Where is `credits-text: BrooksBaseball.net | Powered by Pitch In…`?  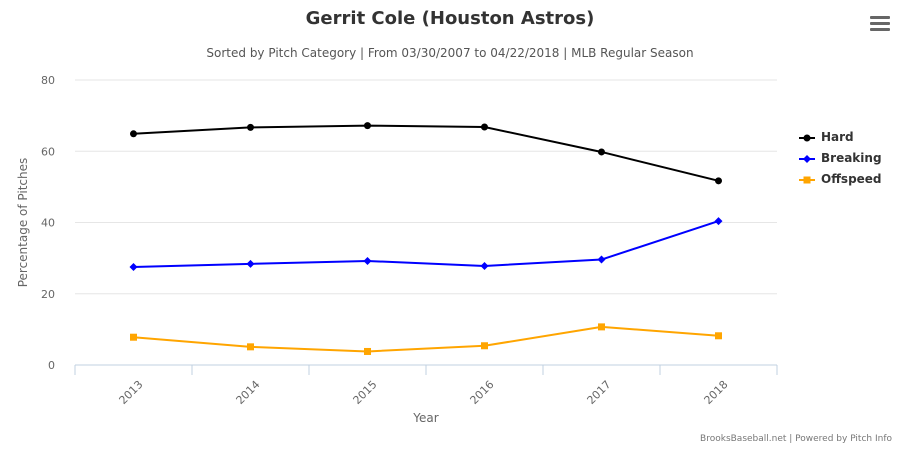
credits-text: BrooksBaseball.net | Powered by Pitch In… is located at coordinates (796, 439).